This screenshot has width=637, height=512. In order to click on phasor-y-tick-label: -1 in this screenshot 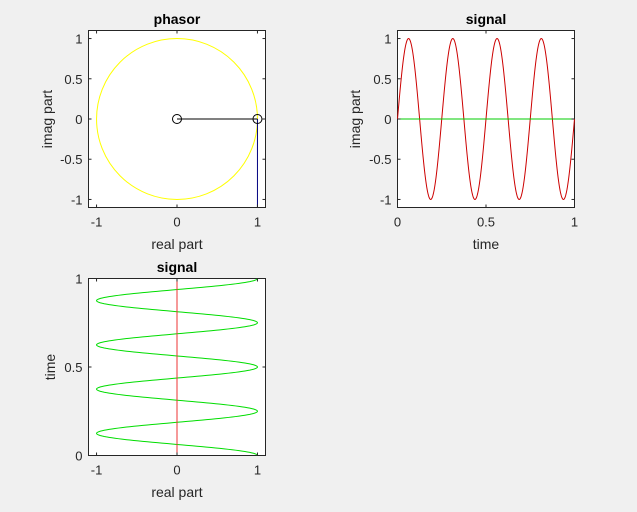, I will do `click(77, 199)`.